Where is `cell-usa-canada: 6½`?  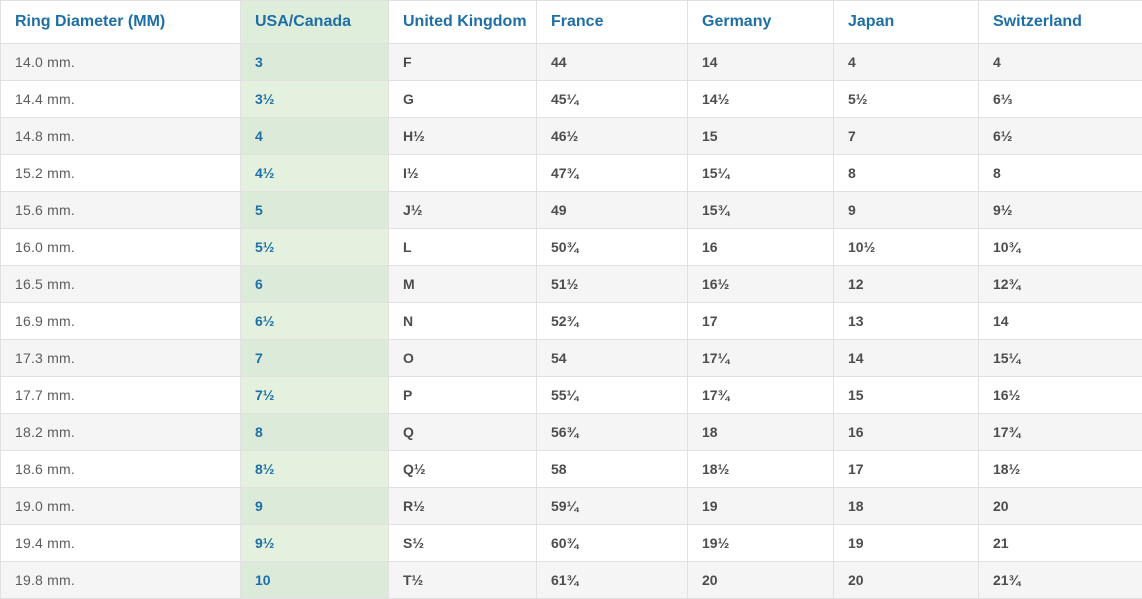
cell-usa-canada: 6½ is located at coordinates (314, 321).